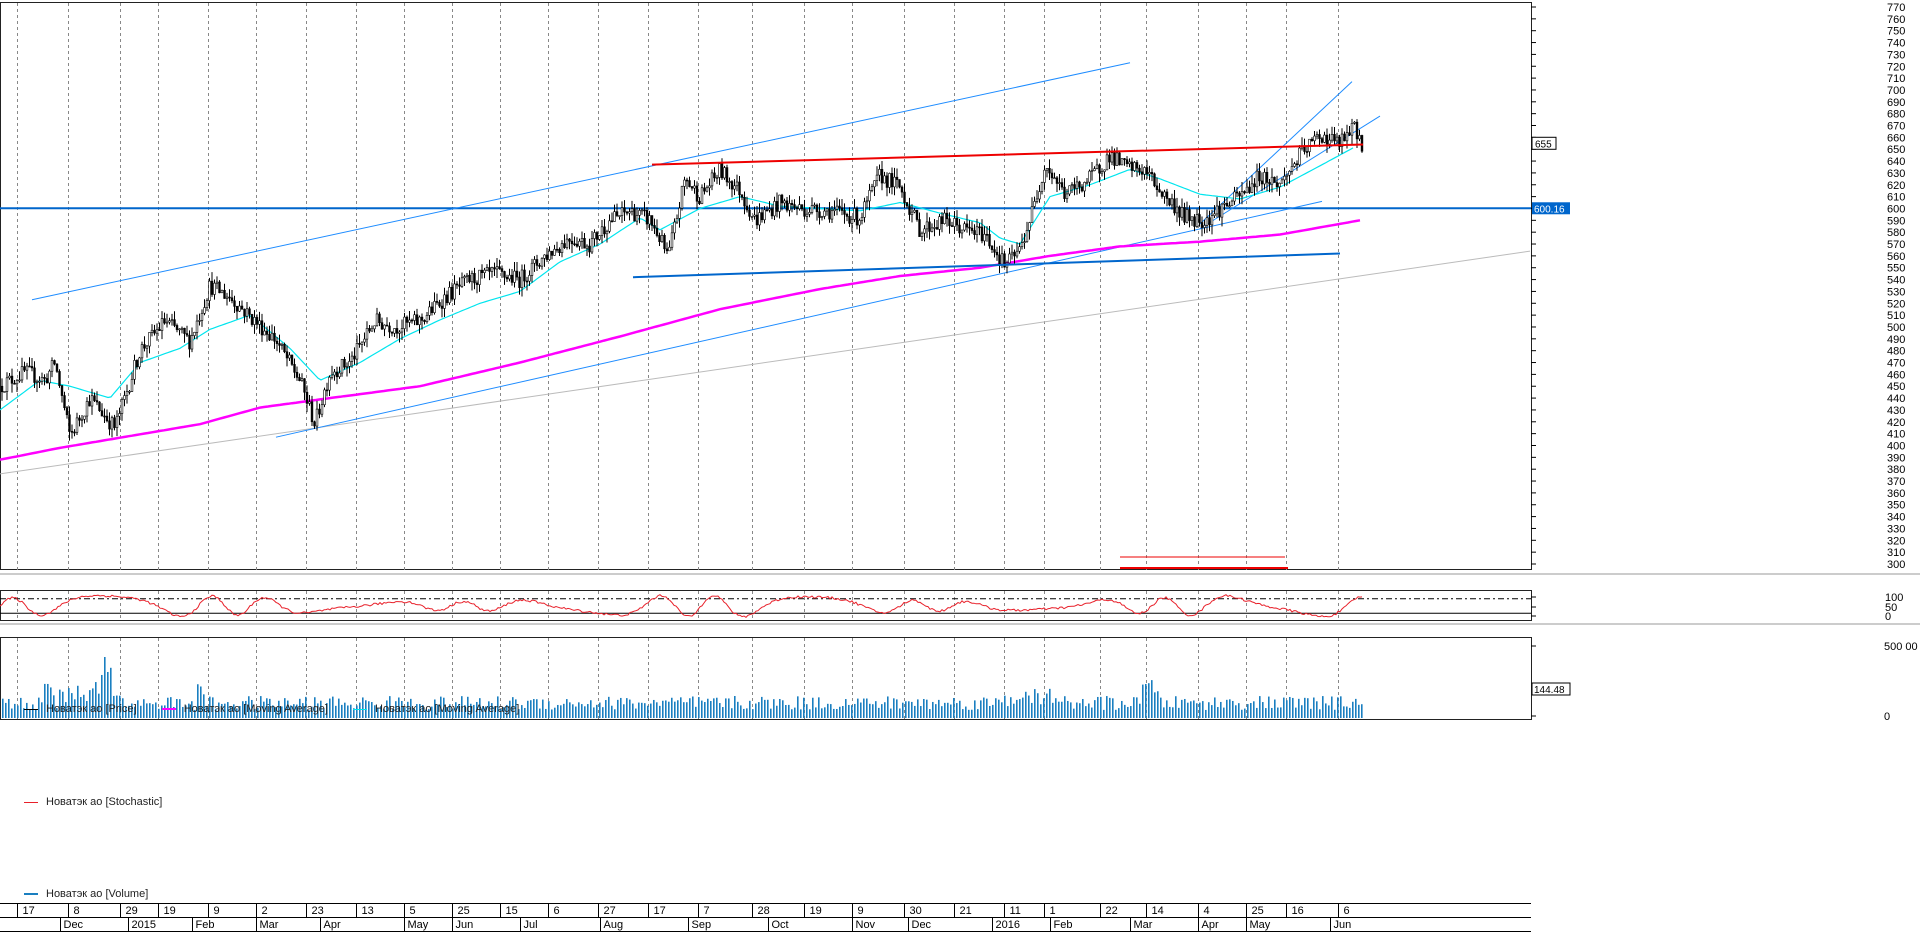 The width and height of the screenshot is (1920, 933). What do you see at coordinates (360, 709) in the screenshot?
I see `ma-short-legend-swatch` at bounding box center [360, 709].